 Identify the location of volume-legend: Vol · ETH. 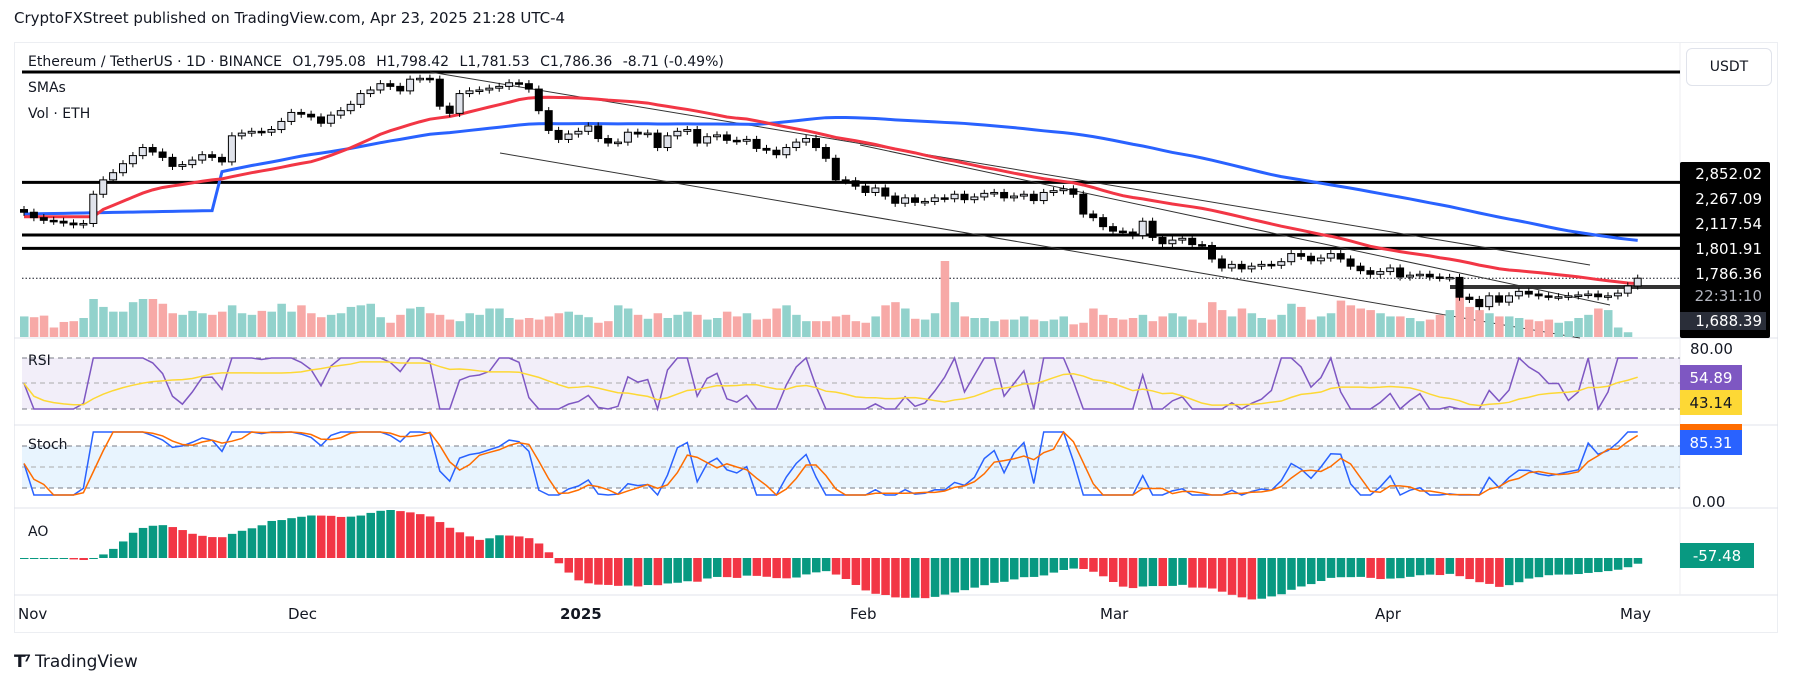
(59, 114).